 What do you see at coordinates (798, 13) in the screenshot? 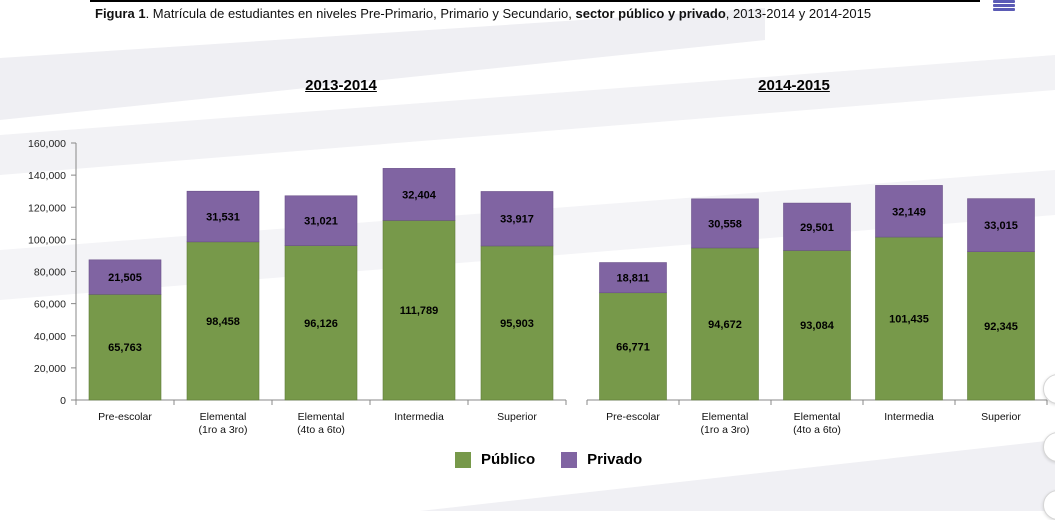
I see `figure-text-b: , 2013-2014 y 2014-2015` at bounding box center [798, 13].